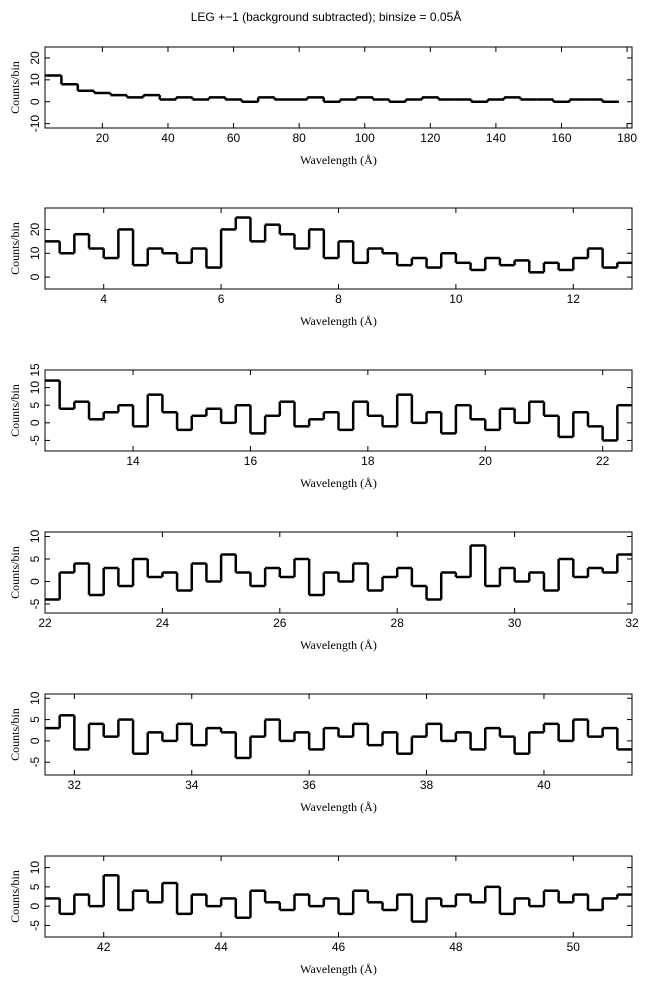 Image resolution: width=652 pixels, height=989 pixels. I want to click on x-tick-label: 12, so click(574, 299).